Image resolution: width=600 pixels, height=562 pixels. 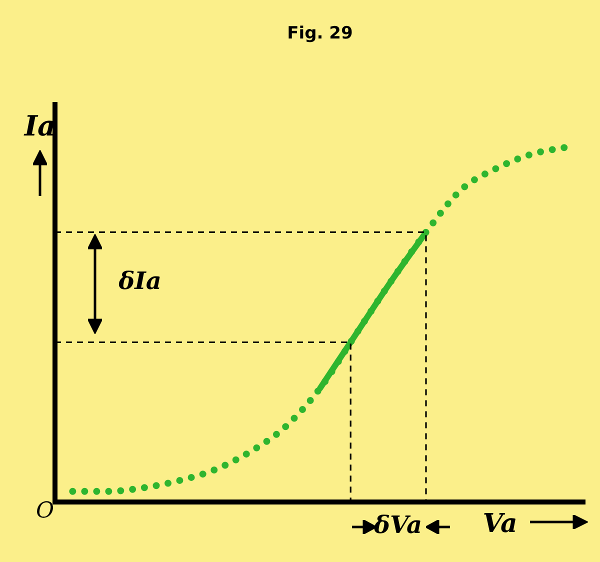 I want to click on y-axis-title: Ia, so click(x=39, y=125).